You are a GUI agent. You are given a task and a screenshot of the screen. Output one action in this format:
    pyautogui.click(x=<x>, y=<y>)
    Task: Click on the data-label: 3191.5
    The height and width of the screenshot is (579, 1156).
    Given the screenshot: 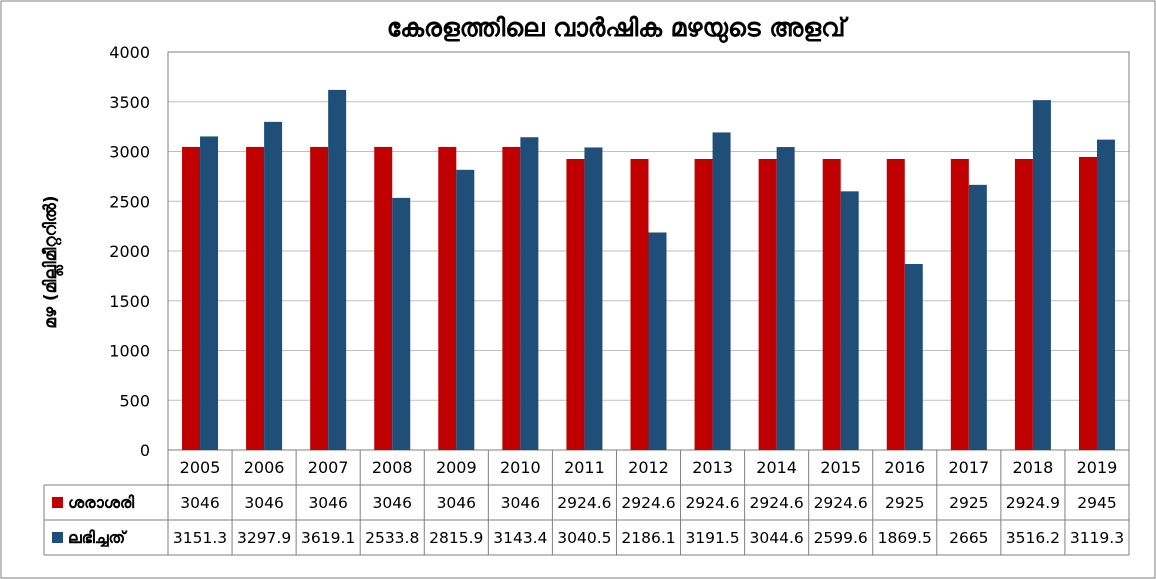 What is the action you would take?
    pyautogui.click(x=712, y=538)
    